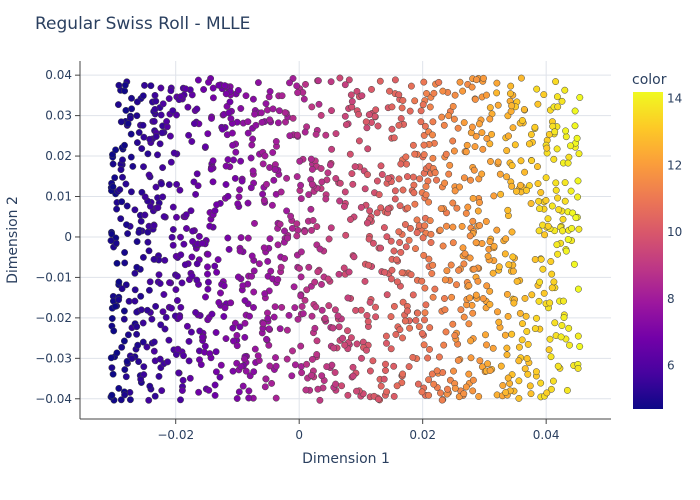  I want to click on y-tick-label: −0.04, so click(53, 399).